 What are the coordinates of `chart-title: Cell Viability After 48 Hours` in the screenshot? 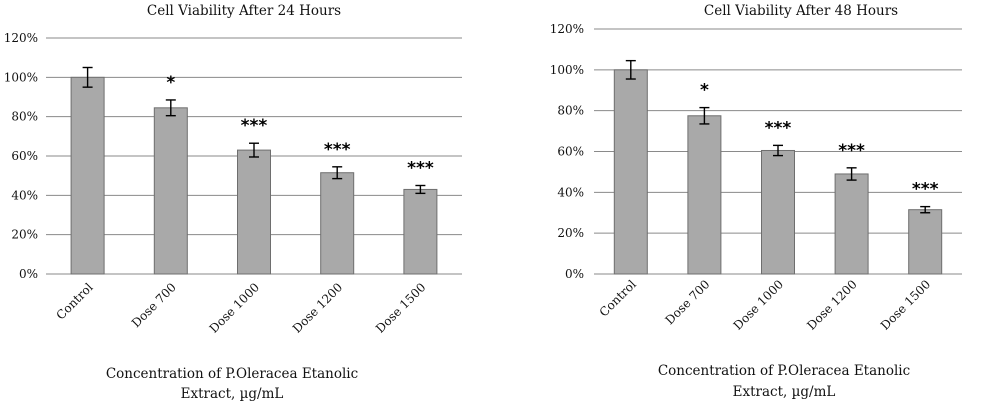 It's located at (801, 11).